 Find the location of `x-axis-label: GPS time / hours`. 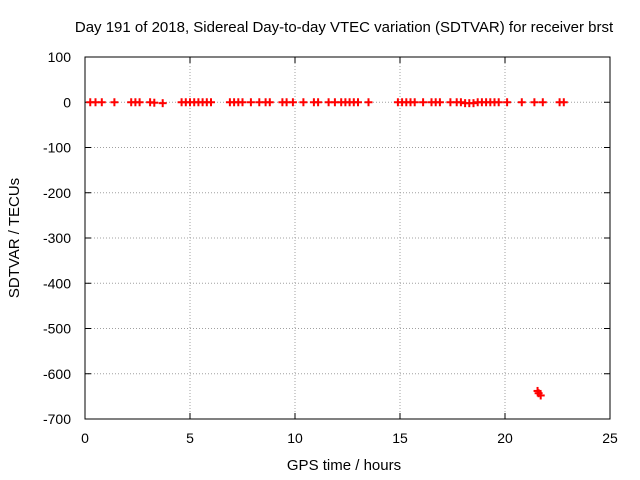

x-axis-label: GPS time / hours is located at coordinates (344, 465).